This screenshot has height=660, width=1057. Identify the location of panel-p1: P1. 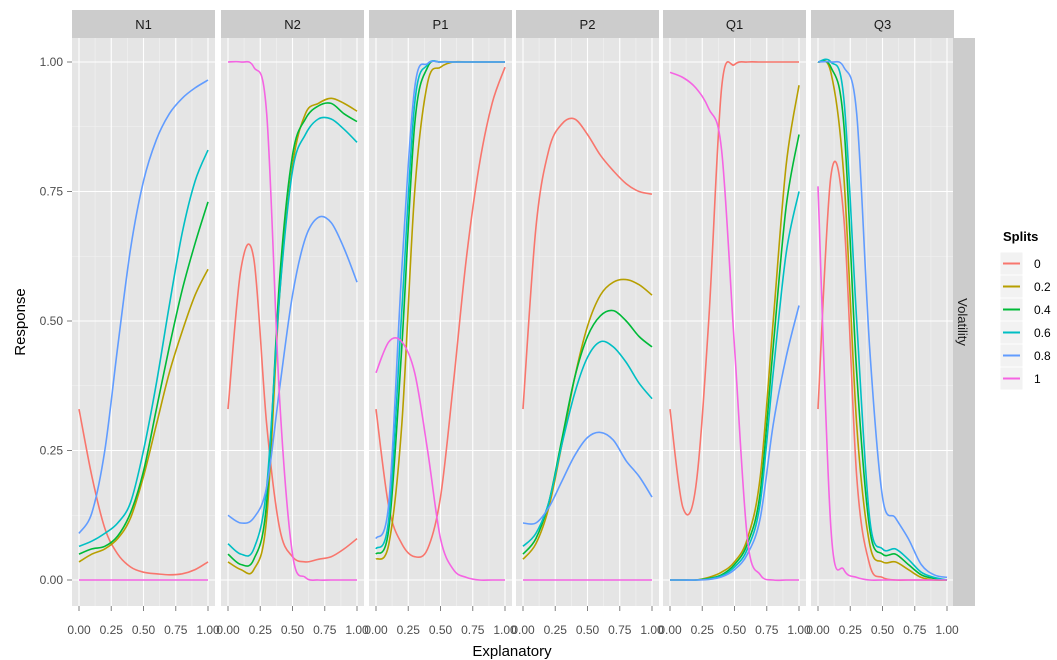
(440, 308).